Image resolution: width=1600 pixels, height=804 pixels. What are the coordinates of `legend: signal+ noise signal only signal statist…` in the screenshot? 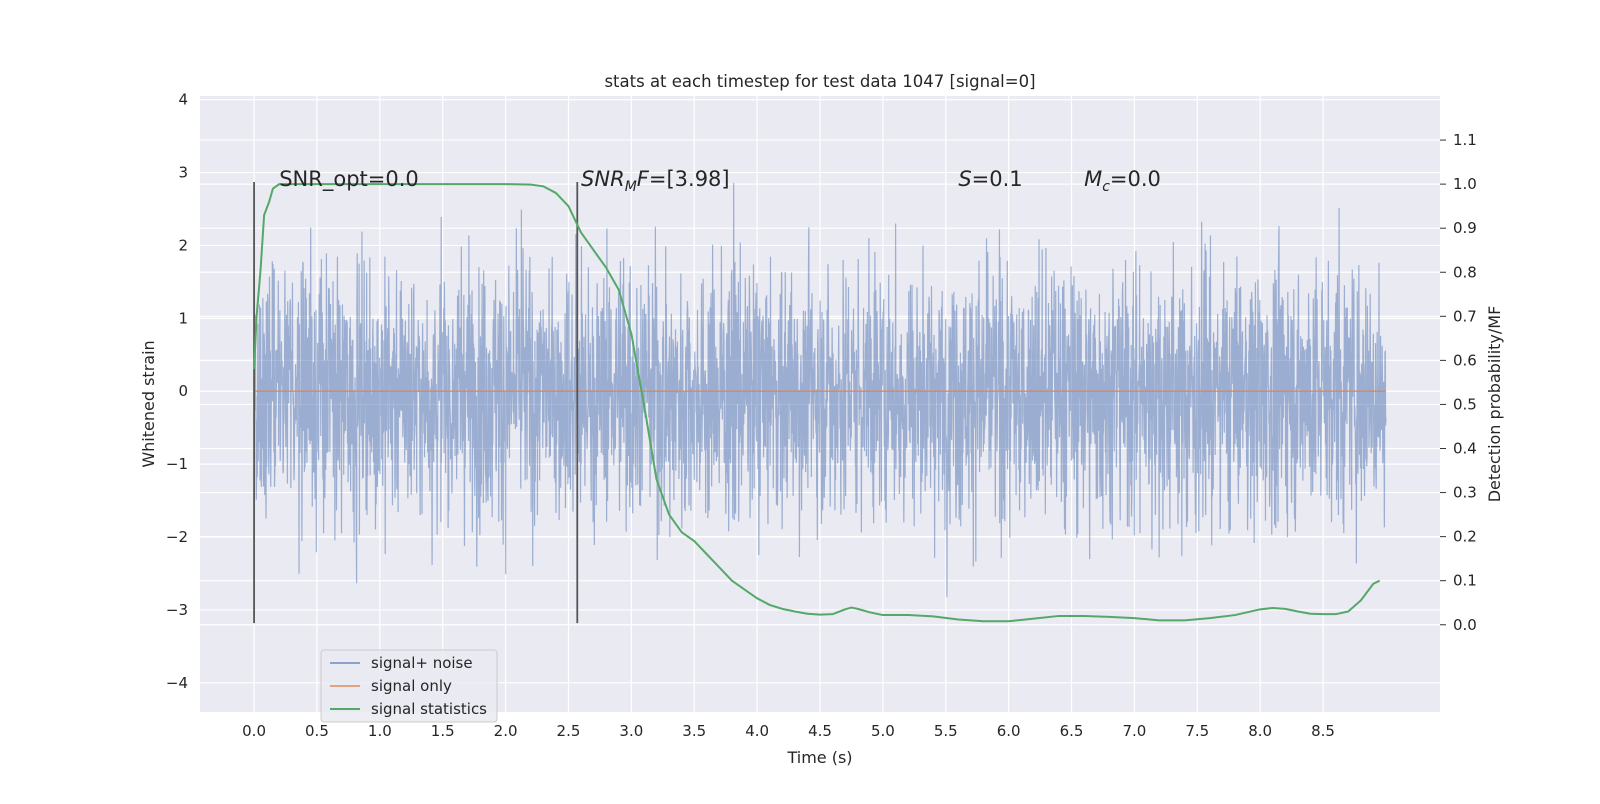 It's located at (409, 686).